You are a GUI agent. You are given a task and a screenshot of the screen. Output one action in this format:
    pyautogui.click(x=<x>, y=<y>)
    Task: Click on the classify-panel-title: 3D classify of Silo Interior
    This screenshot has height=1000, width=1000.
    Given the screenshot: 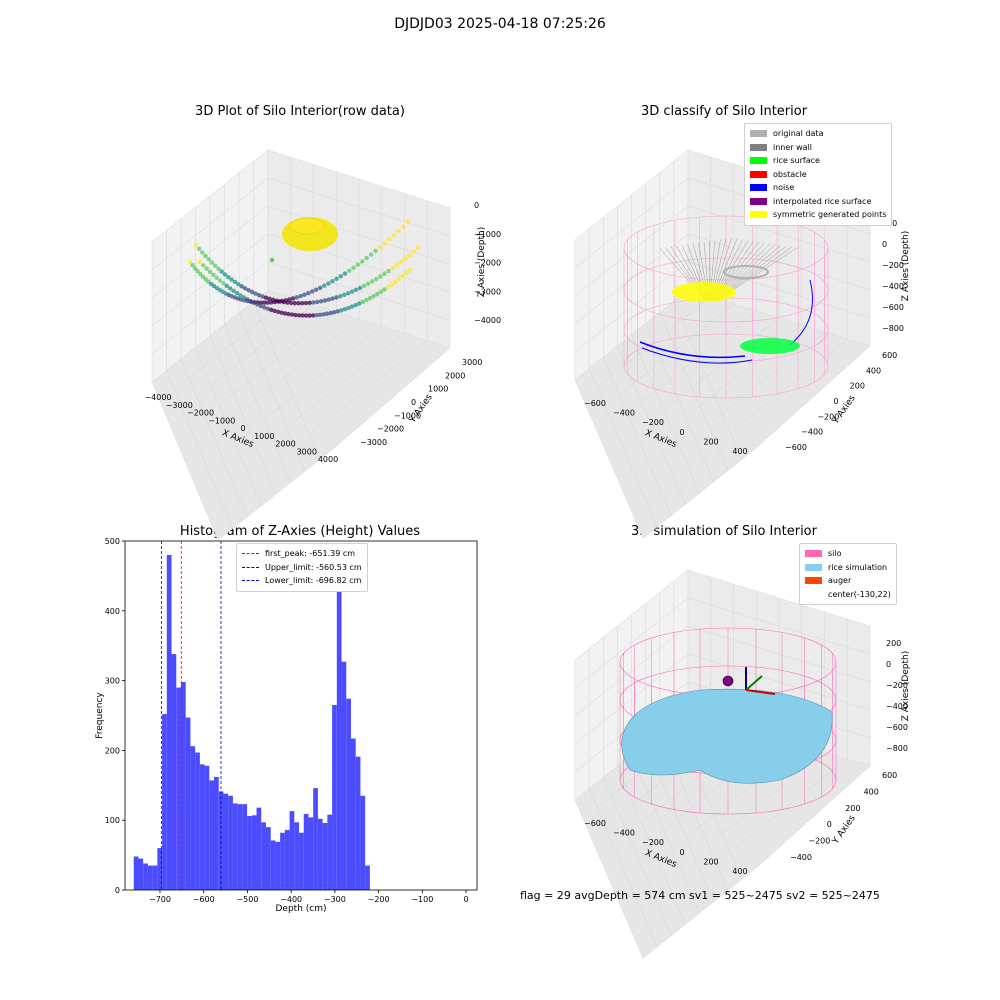 What is the action you would take?
    pyautogui.click(x=724, y=111)
    